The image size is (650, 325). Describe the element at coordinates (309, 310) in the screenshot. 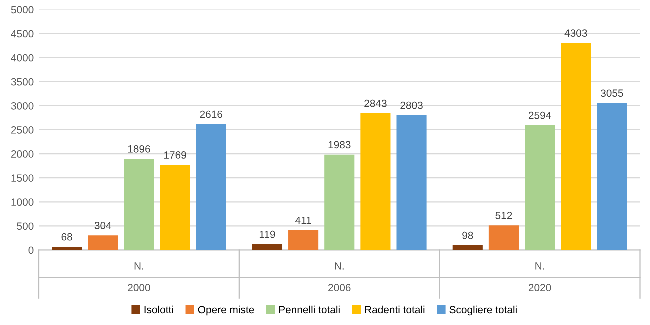

I see `legend-label: Pennelli totali` at that location.